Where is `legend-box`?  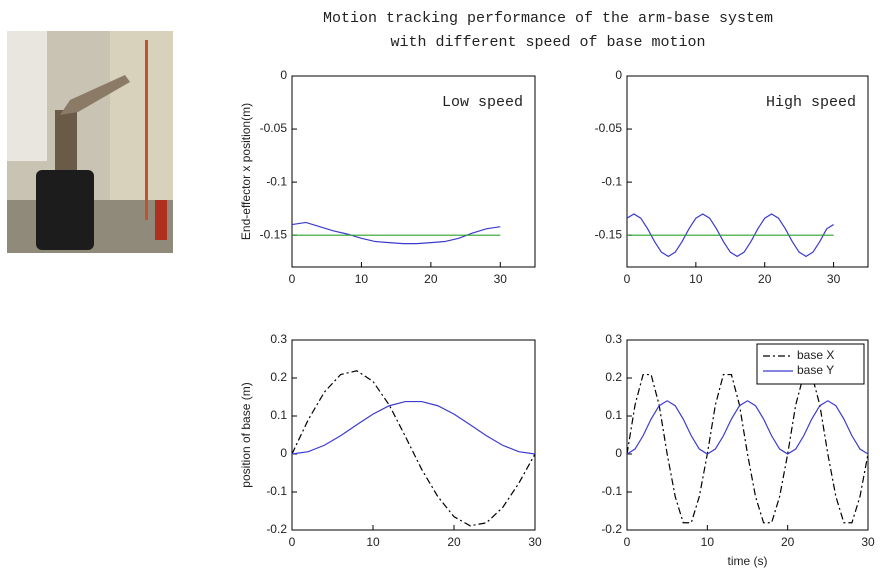
legend-box is located at coordinates (810, 364).